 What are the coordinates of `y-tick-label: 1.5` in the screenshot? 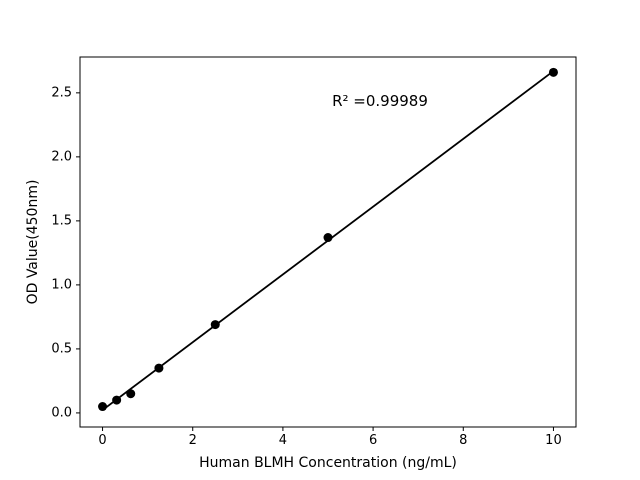 It's located at (61, 220).